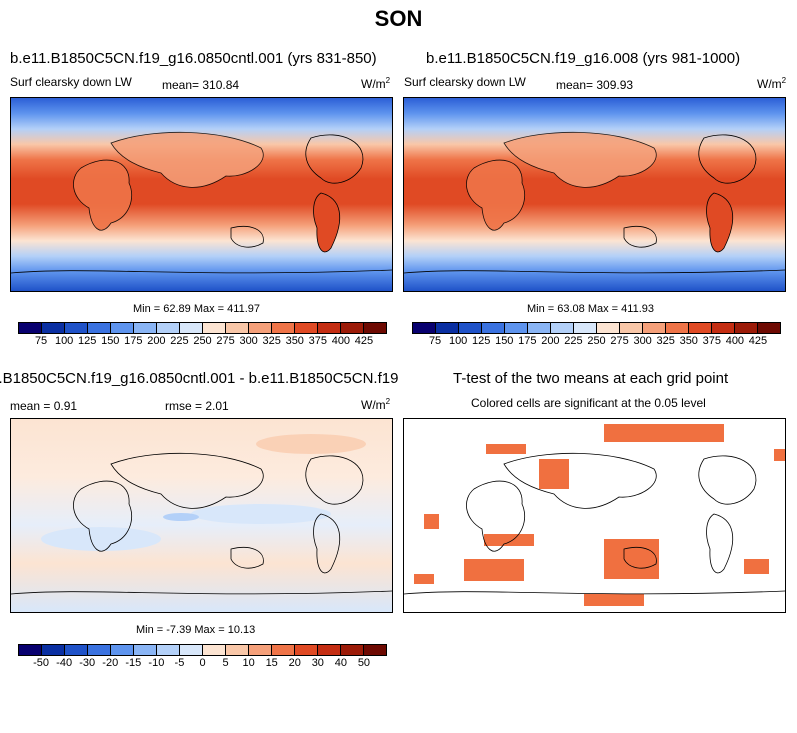 Image resolution: width=797 pixels, height=733 pixels. I want to click on panel1-colorbar, so click(202, 328).